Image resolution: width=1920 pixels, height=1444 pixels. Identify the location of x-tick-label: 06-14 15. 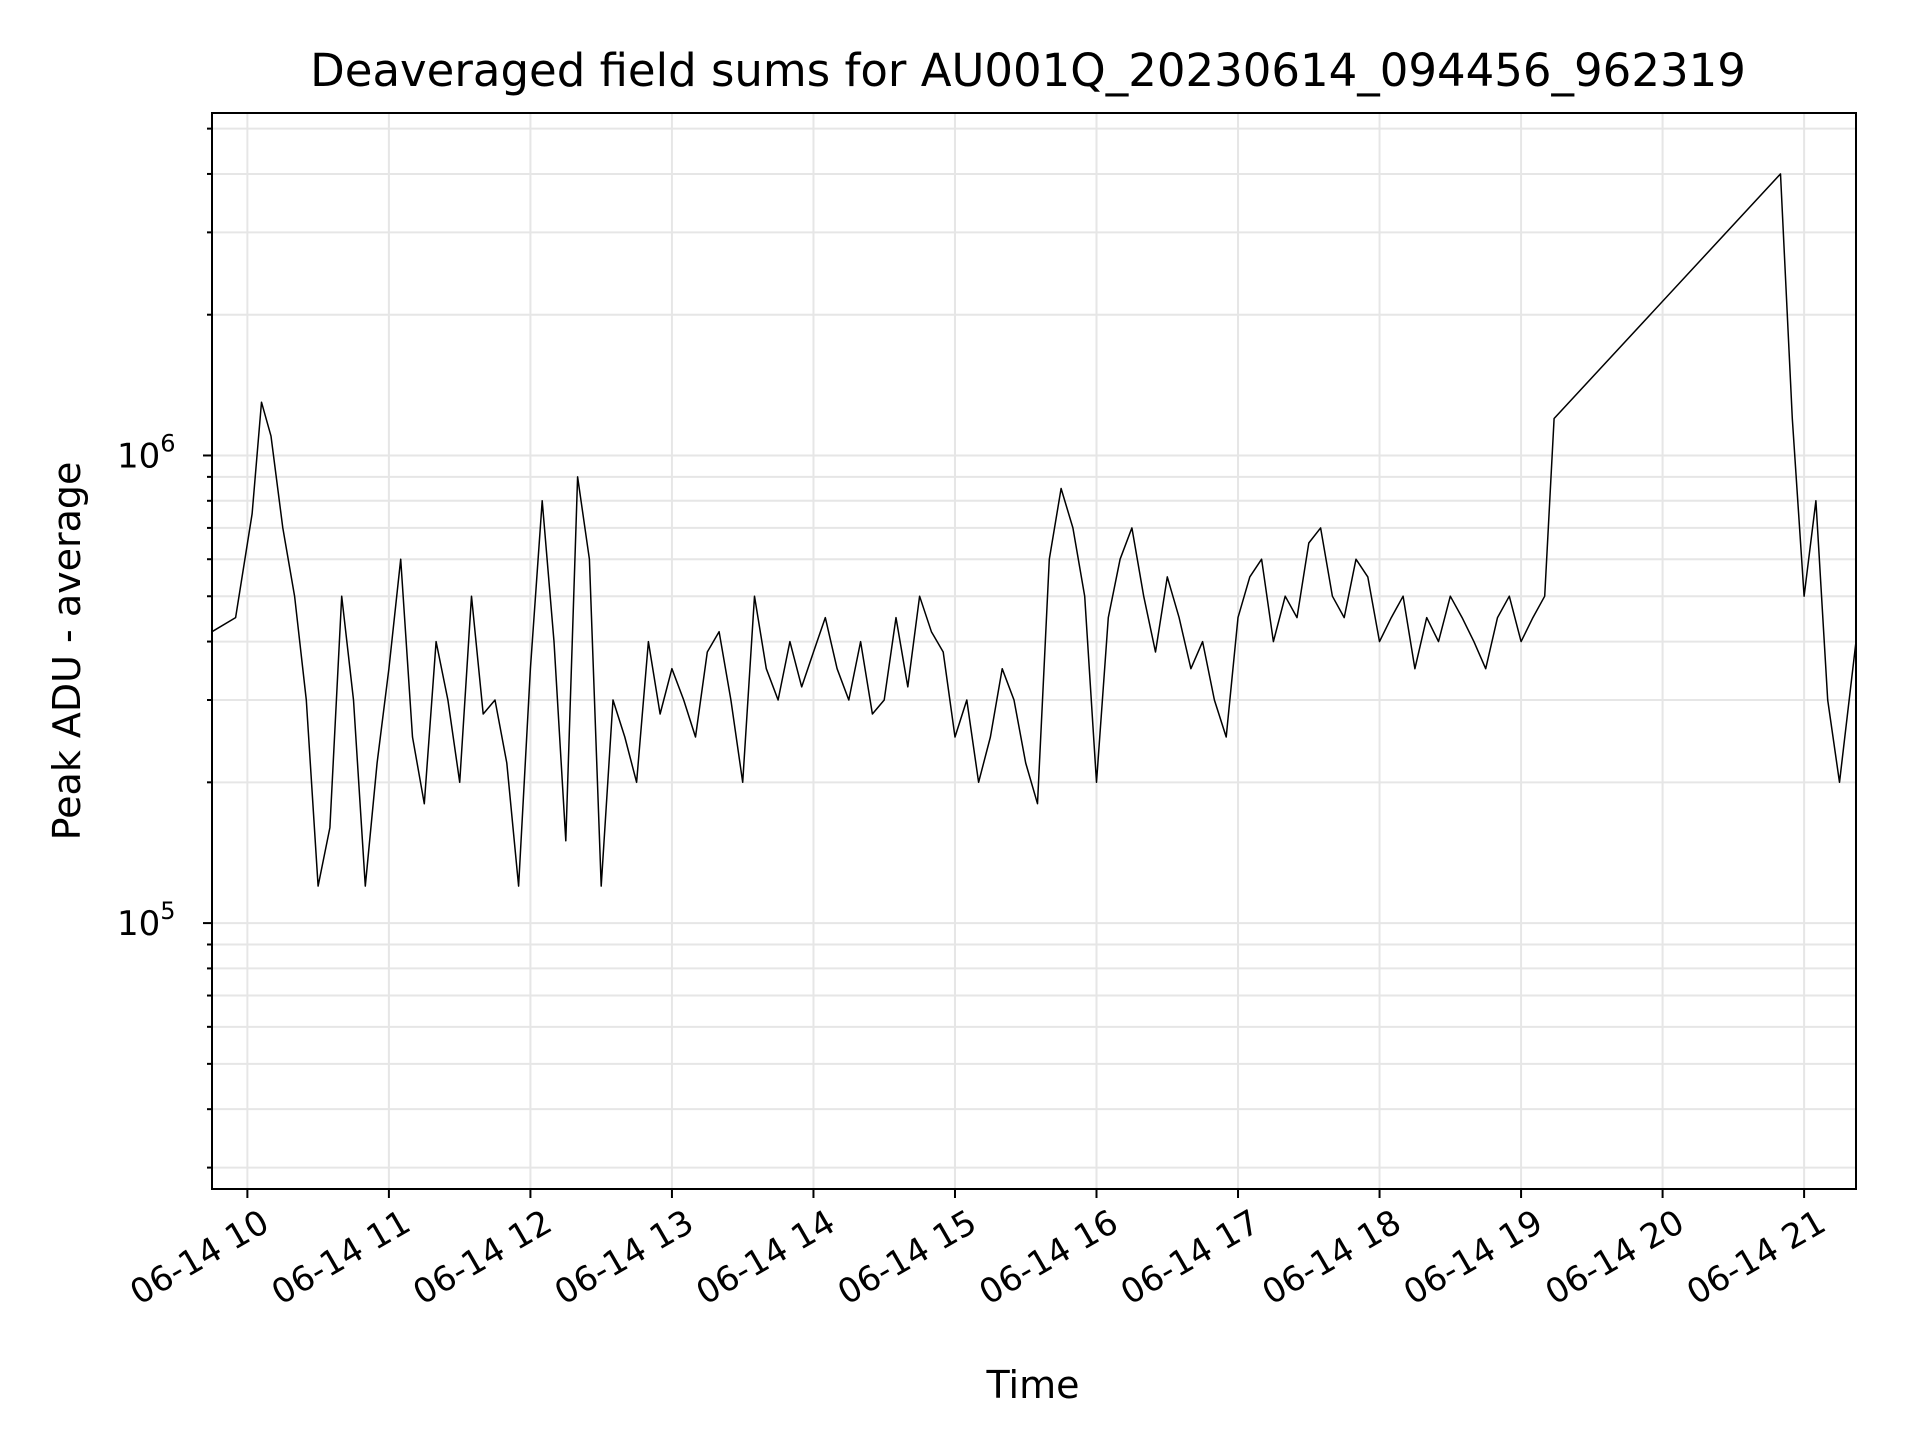
(907, 1257).